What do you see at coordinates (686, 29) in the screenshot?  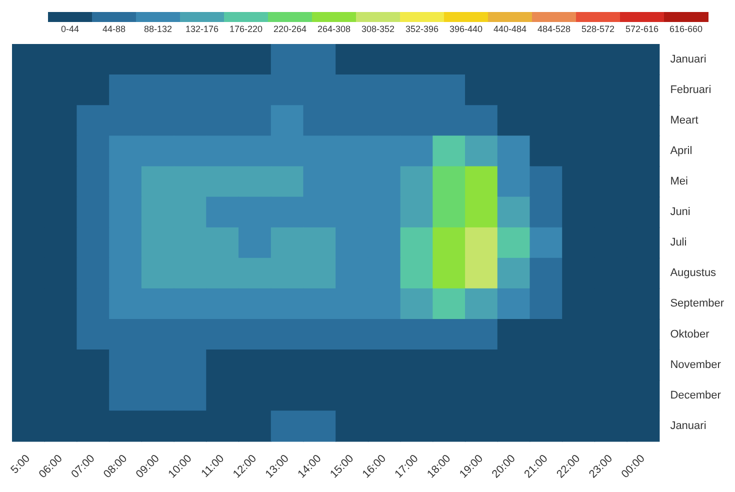 I see `color-bar-label: 616-660` at bounding box center [686, 29].